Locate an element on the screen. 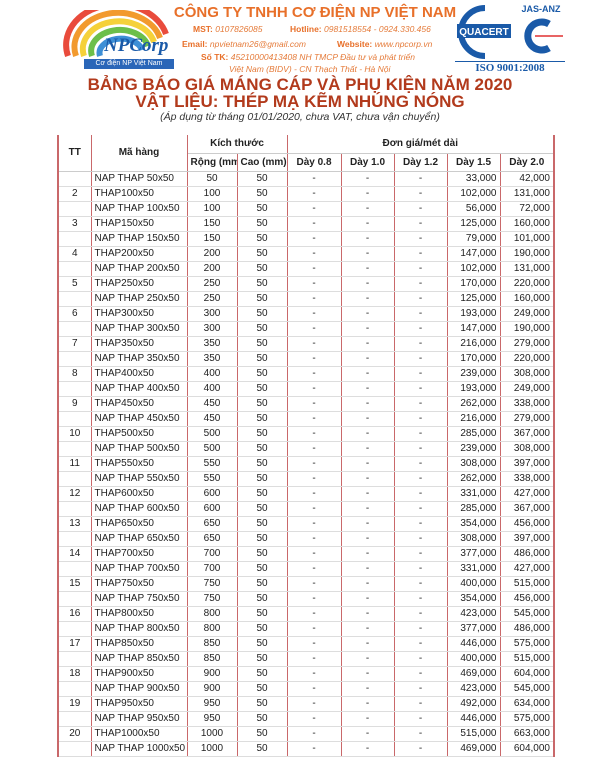  cell-tt: 6 is located at coordinates (74, 314).